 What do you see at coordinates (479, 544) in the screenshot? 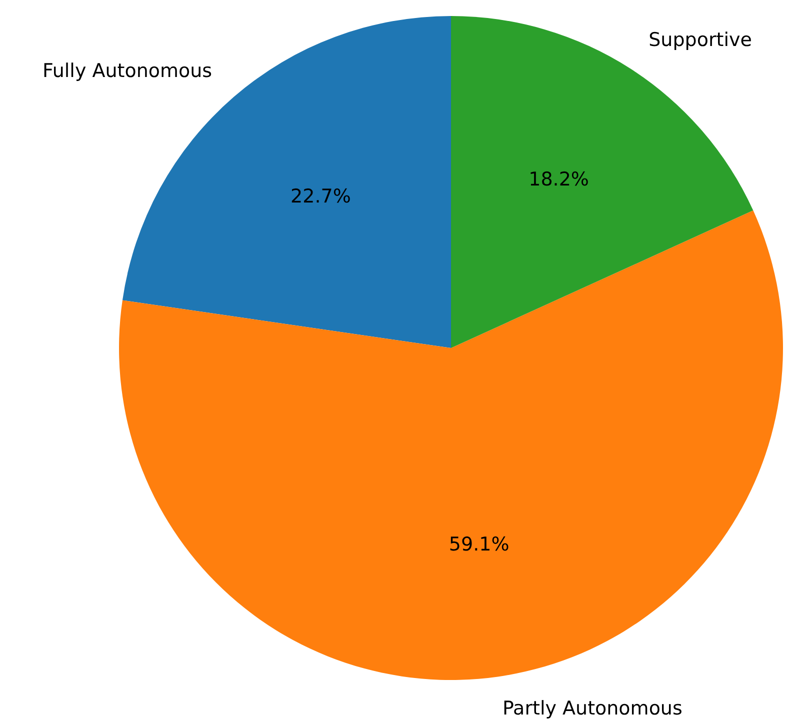
I see `data-label: 59.1%` at bounding box center [479, 544].